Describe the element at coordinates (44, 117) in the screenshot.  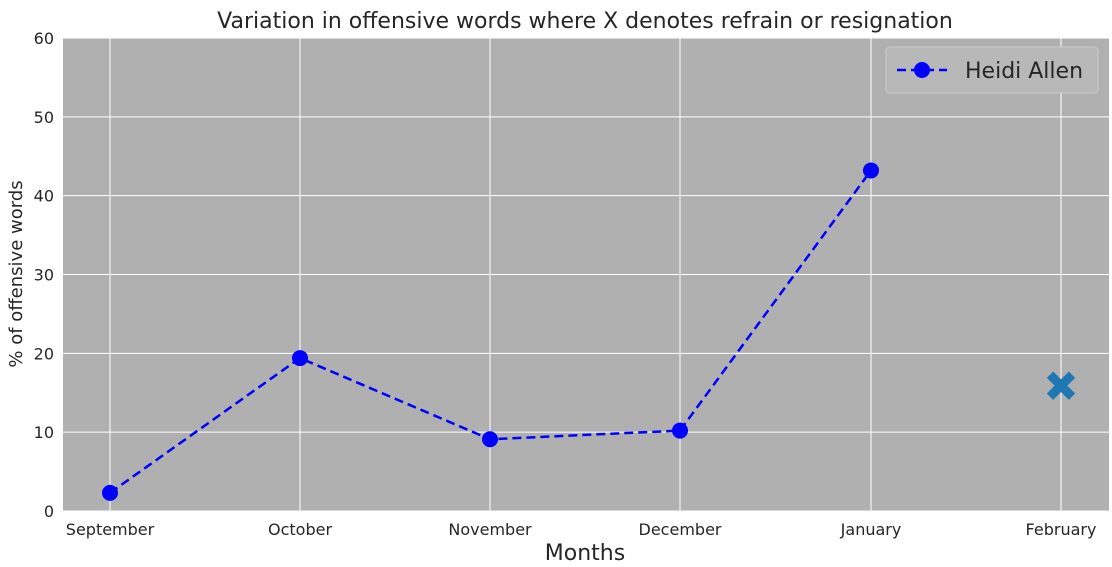
I see `y-tick-label: 50` at that location.